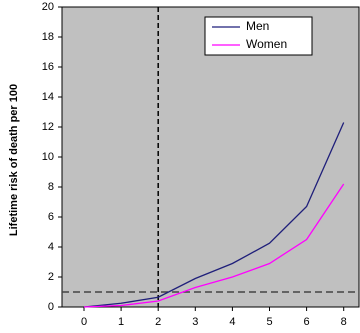  What do you see at coordinates (48, 67) in the screenshot?
I see `y-tick-label: 16` at bounding box center [48, 67].